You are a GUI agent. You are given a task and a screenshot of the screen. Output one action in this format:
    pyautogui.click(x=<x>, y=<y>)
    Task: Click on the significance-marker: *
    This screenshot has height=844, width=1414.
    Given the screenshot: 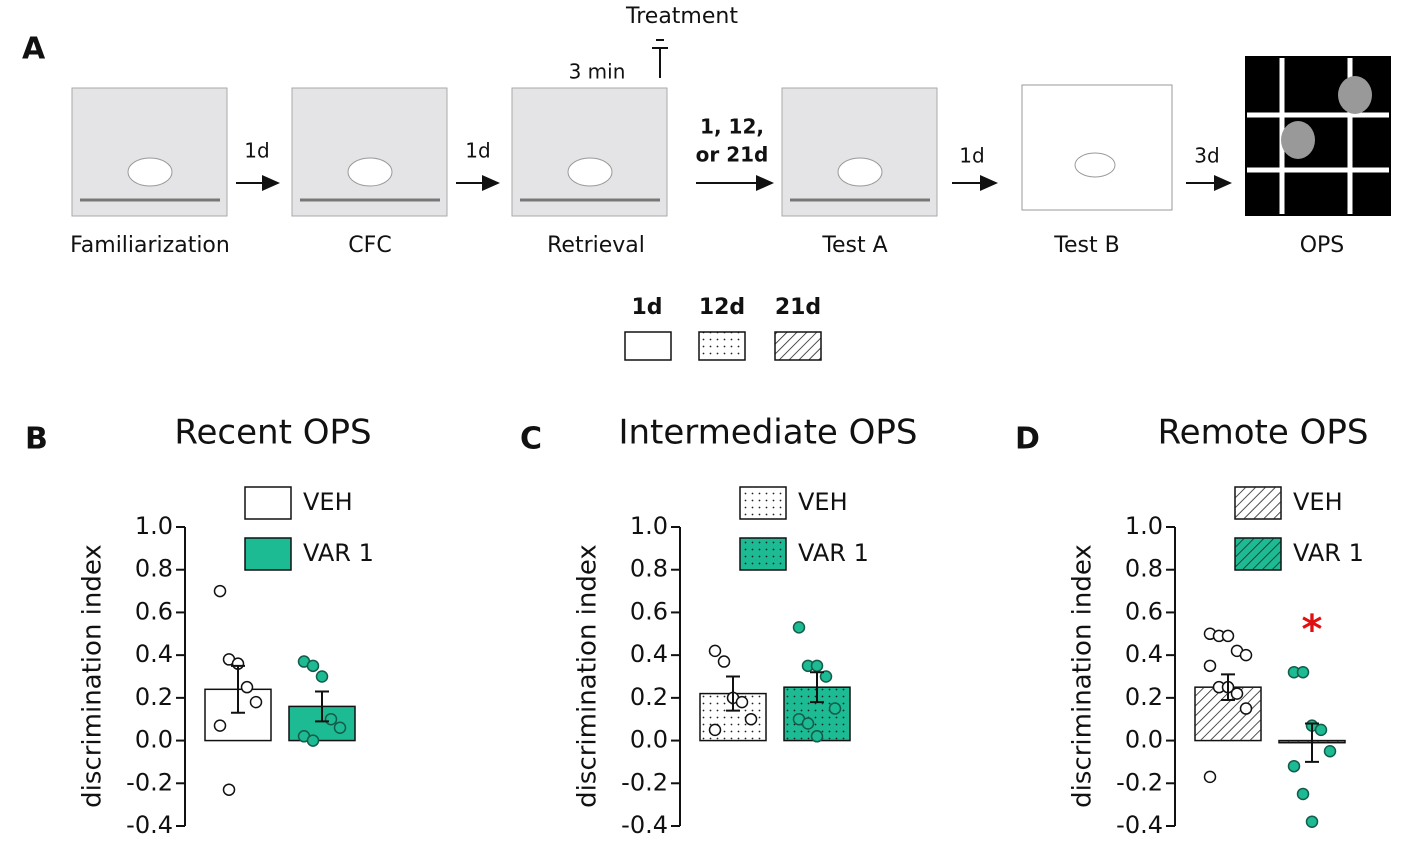 What is the action you would take?
    pyautogui.click(x=1312, y=630)
    